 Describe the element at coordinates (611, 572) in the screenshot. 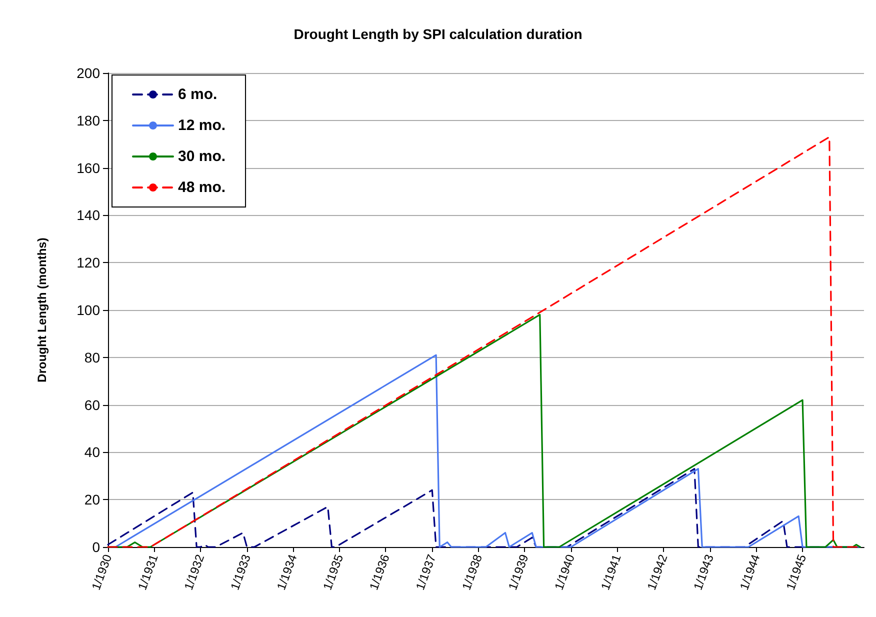

I see `x-tick-label: 1/1941` at that location.